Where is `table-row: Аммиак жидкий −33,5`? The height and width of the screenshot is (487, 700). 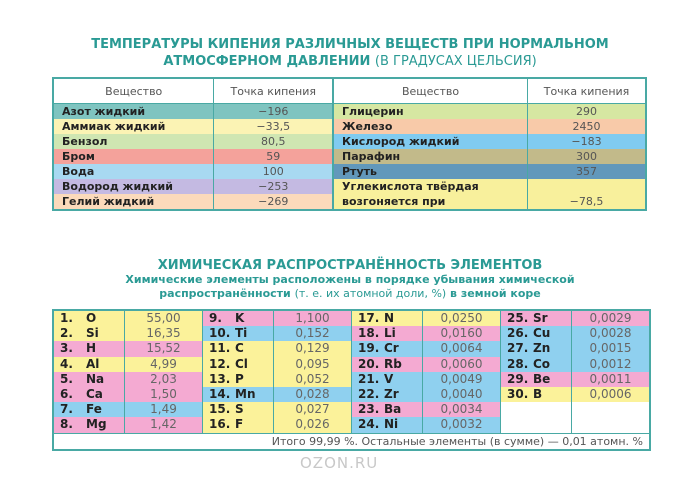
table-row: Аммиак жидкий −33,5 is located at coordinates (193, 126).